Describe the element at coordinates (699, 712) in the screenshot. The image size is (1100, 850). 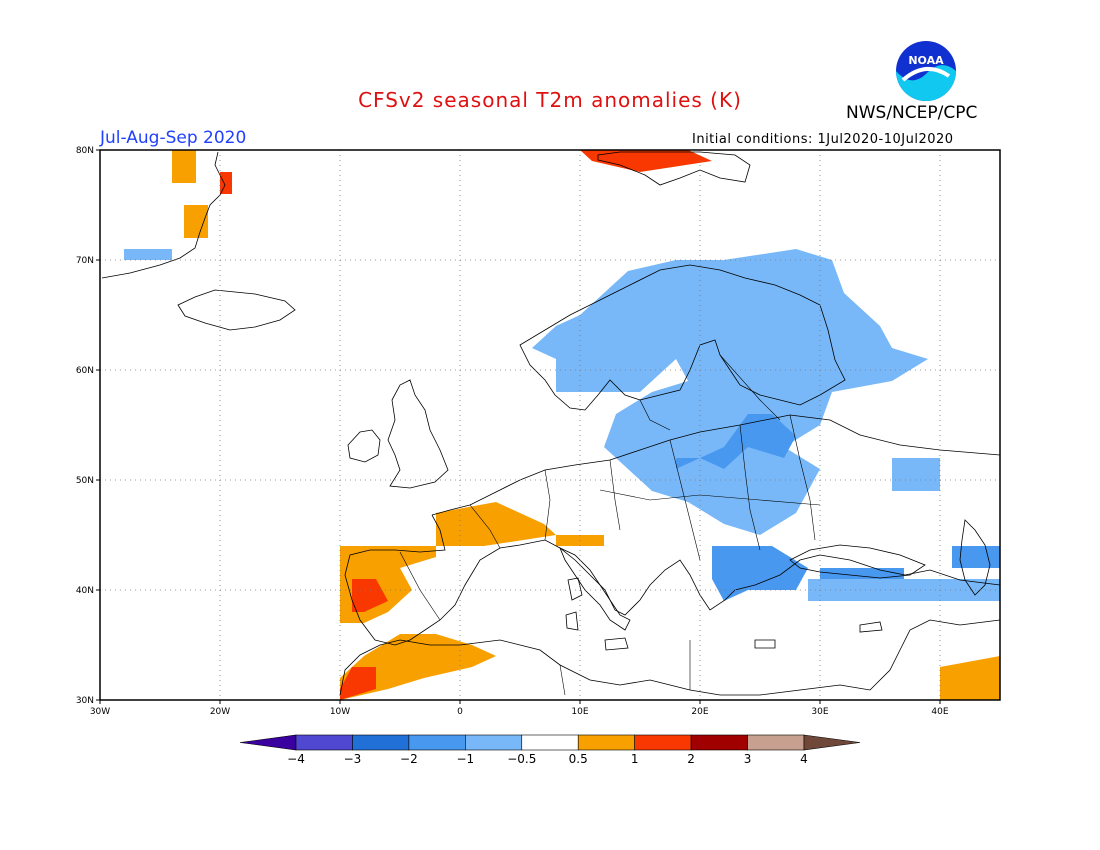
I see `lon-tick-label: 20E` at that location.